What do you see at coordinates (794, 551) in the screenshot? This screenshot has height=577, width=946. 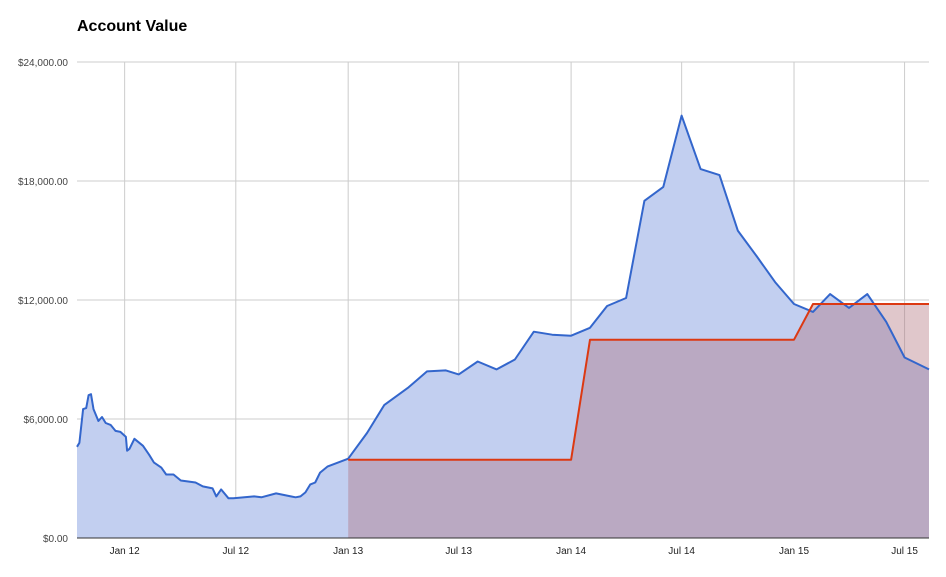 I see `x-tick-label: Jan 15` at bounding box center [794, 551].